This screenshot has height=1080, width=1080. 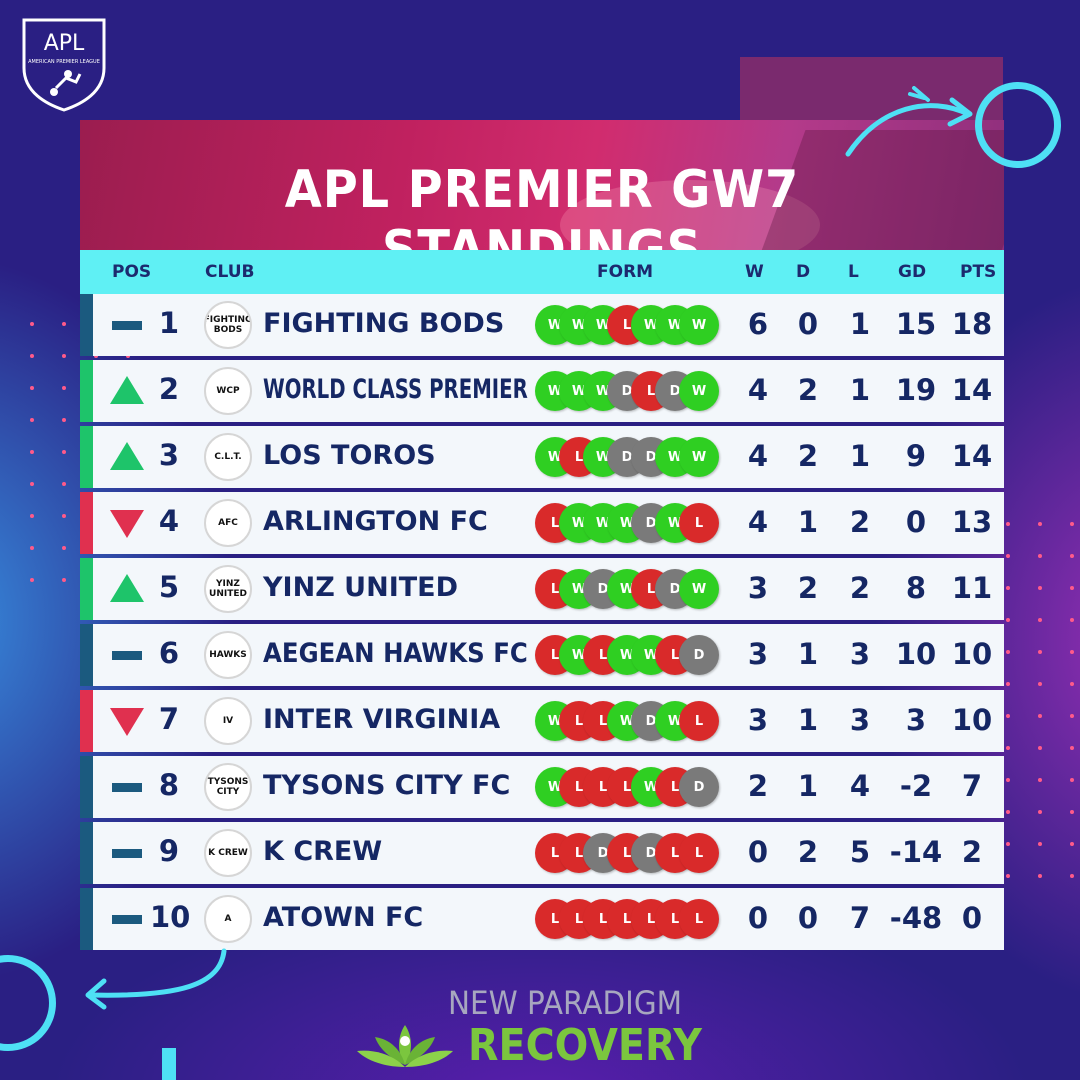 I want to click on logo-text: APL, so click(x=64, y=43).